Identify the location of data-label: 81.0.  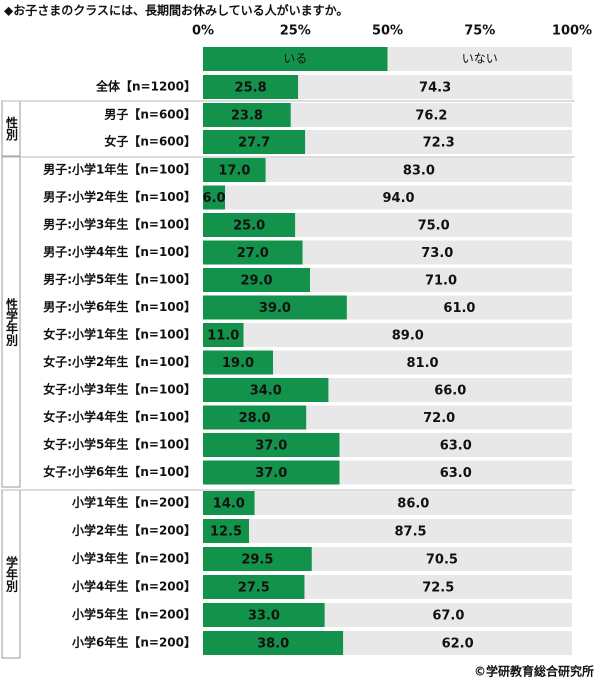
(423, 363).